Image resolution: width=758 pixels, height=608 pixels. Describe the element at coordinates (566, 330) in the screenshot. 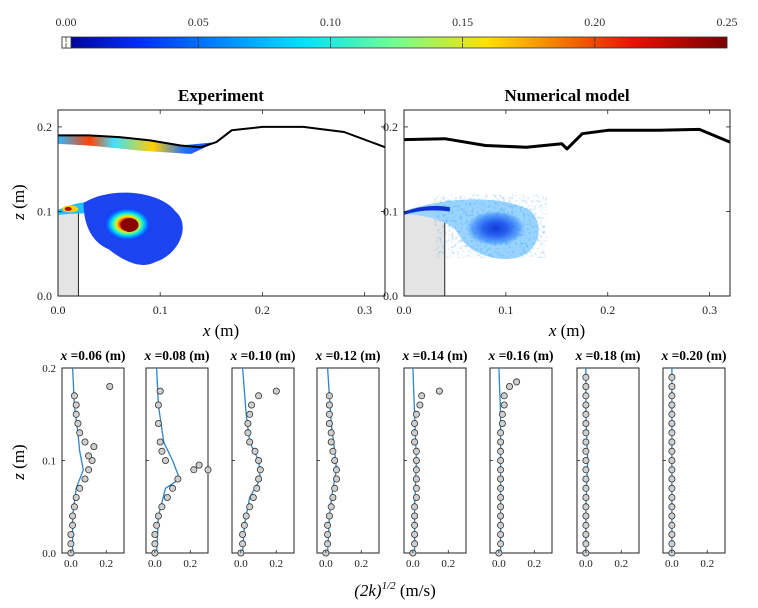

I see `numerical-model-xlabel: x (m)` at that location.